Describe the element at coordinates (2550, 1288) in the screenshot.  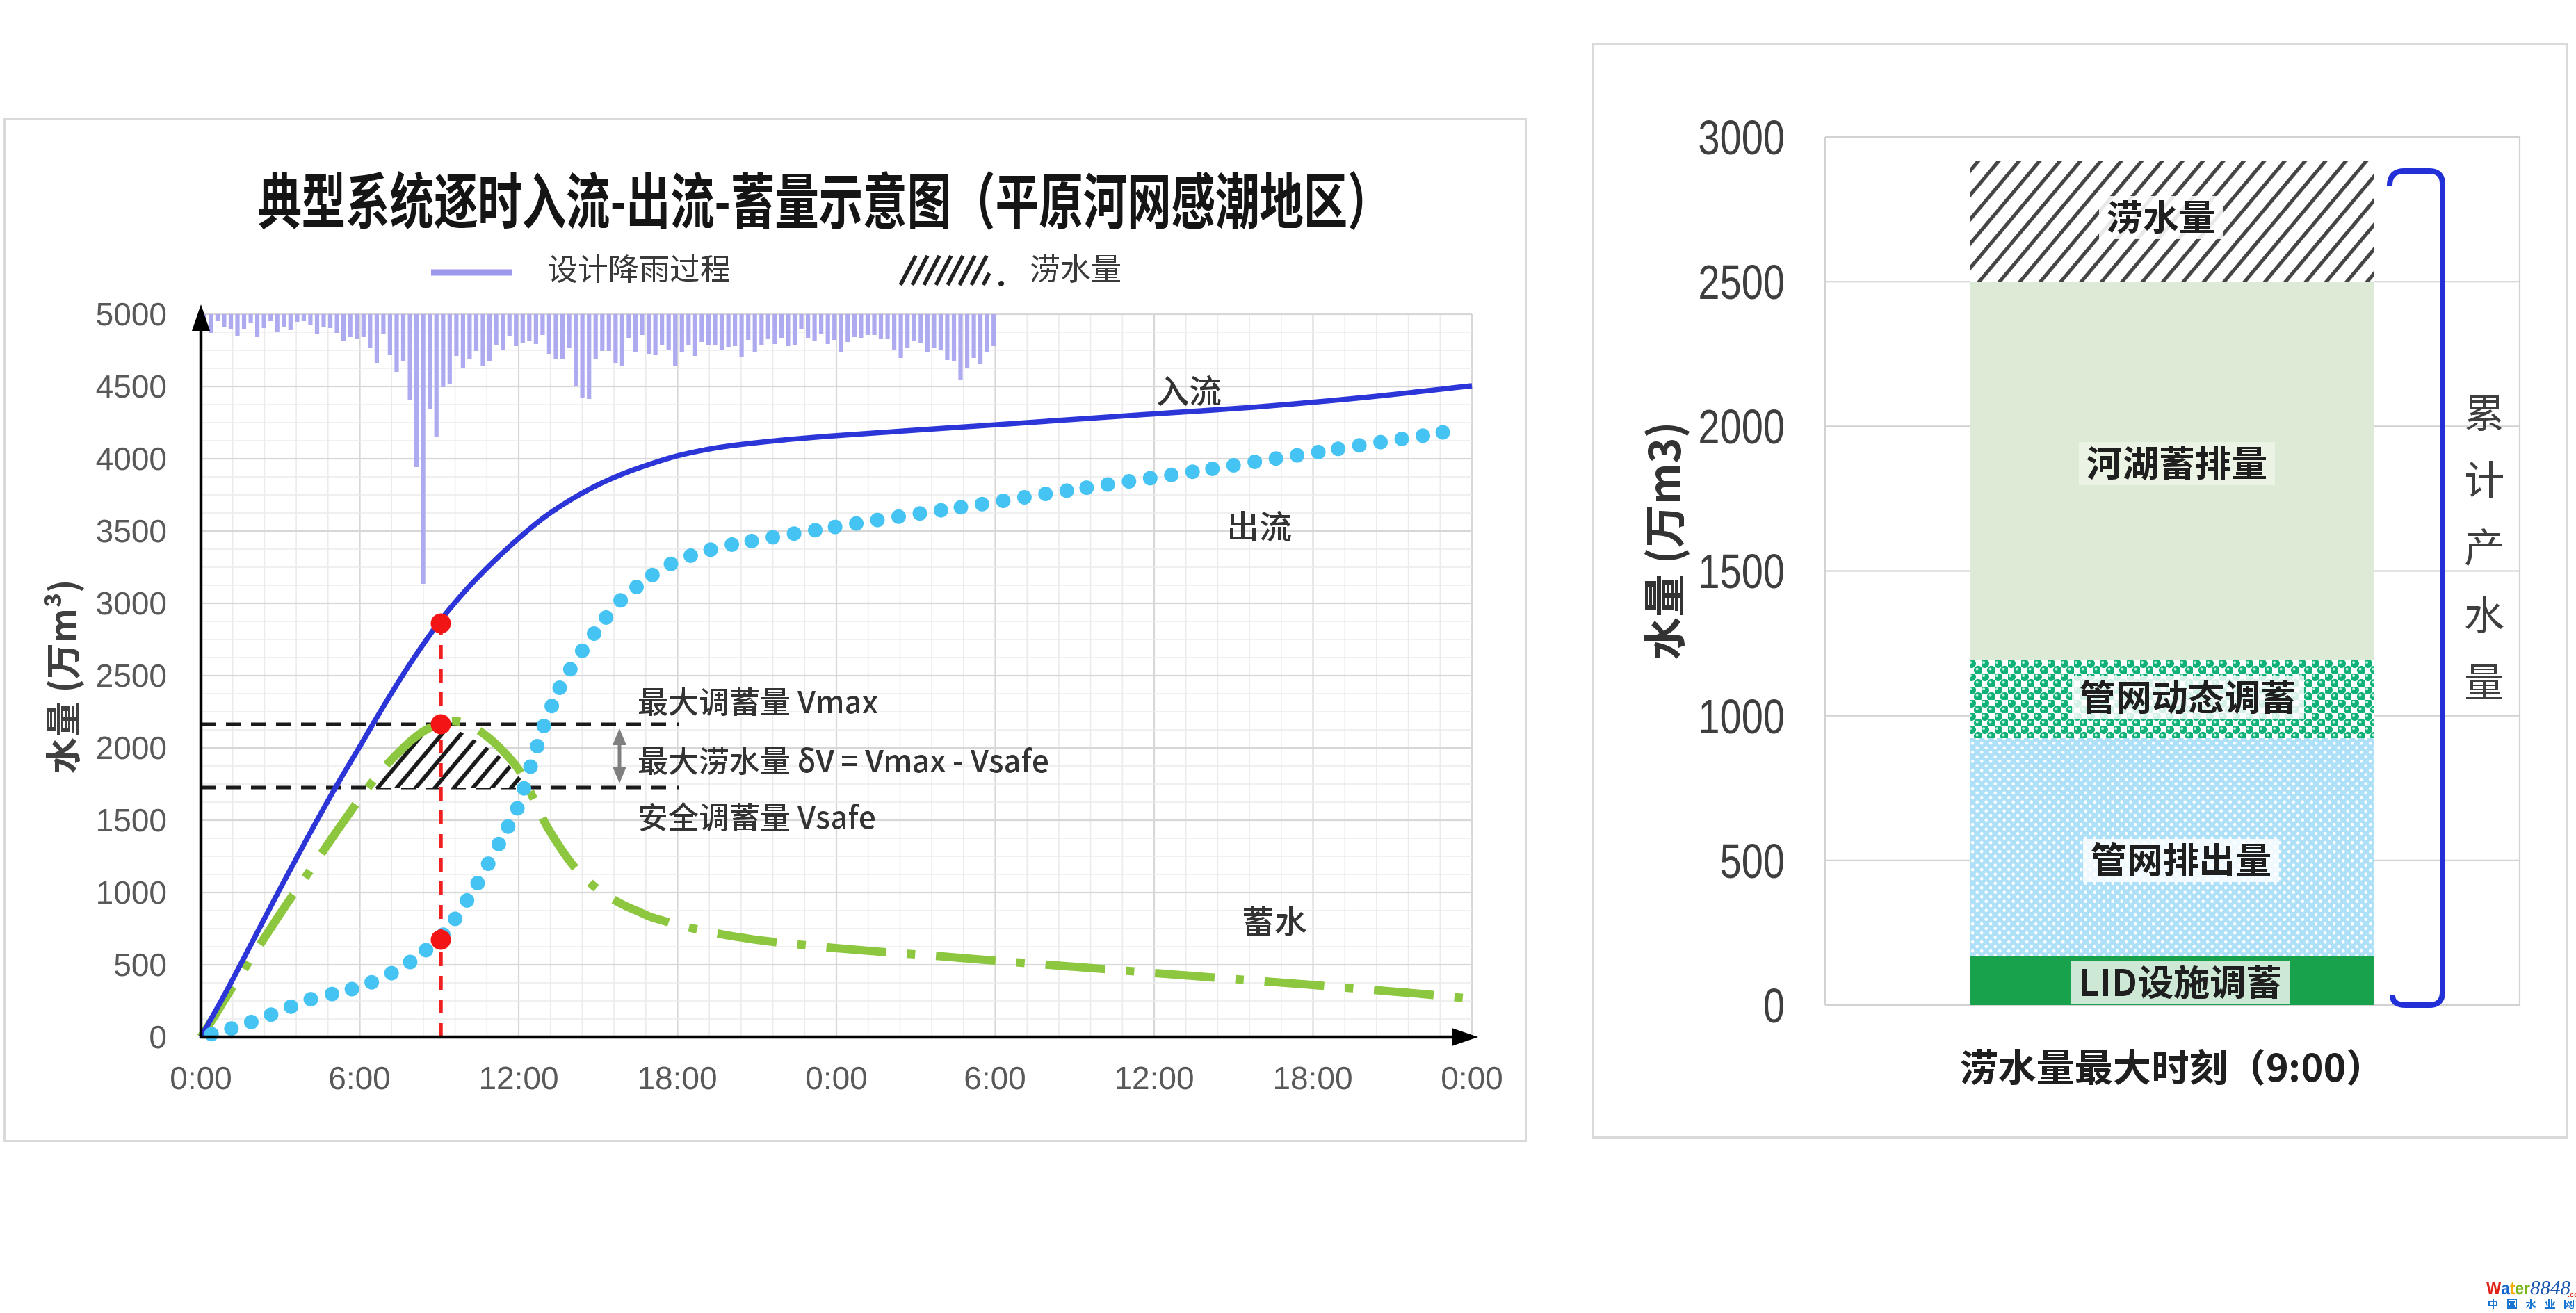
I see `svg-text: 8848` at that location.